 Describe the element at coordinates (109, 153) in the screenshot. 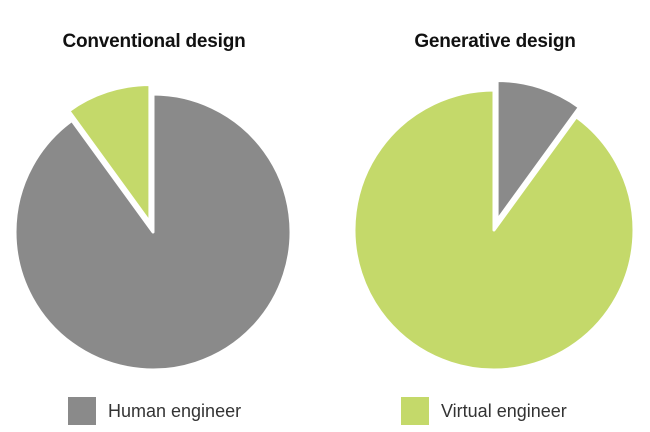

I see `pie-slice-virtual-engineer` at that location.